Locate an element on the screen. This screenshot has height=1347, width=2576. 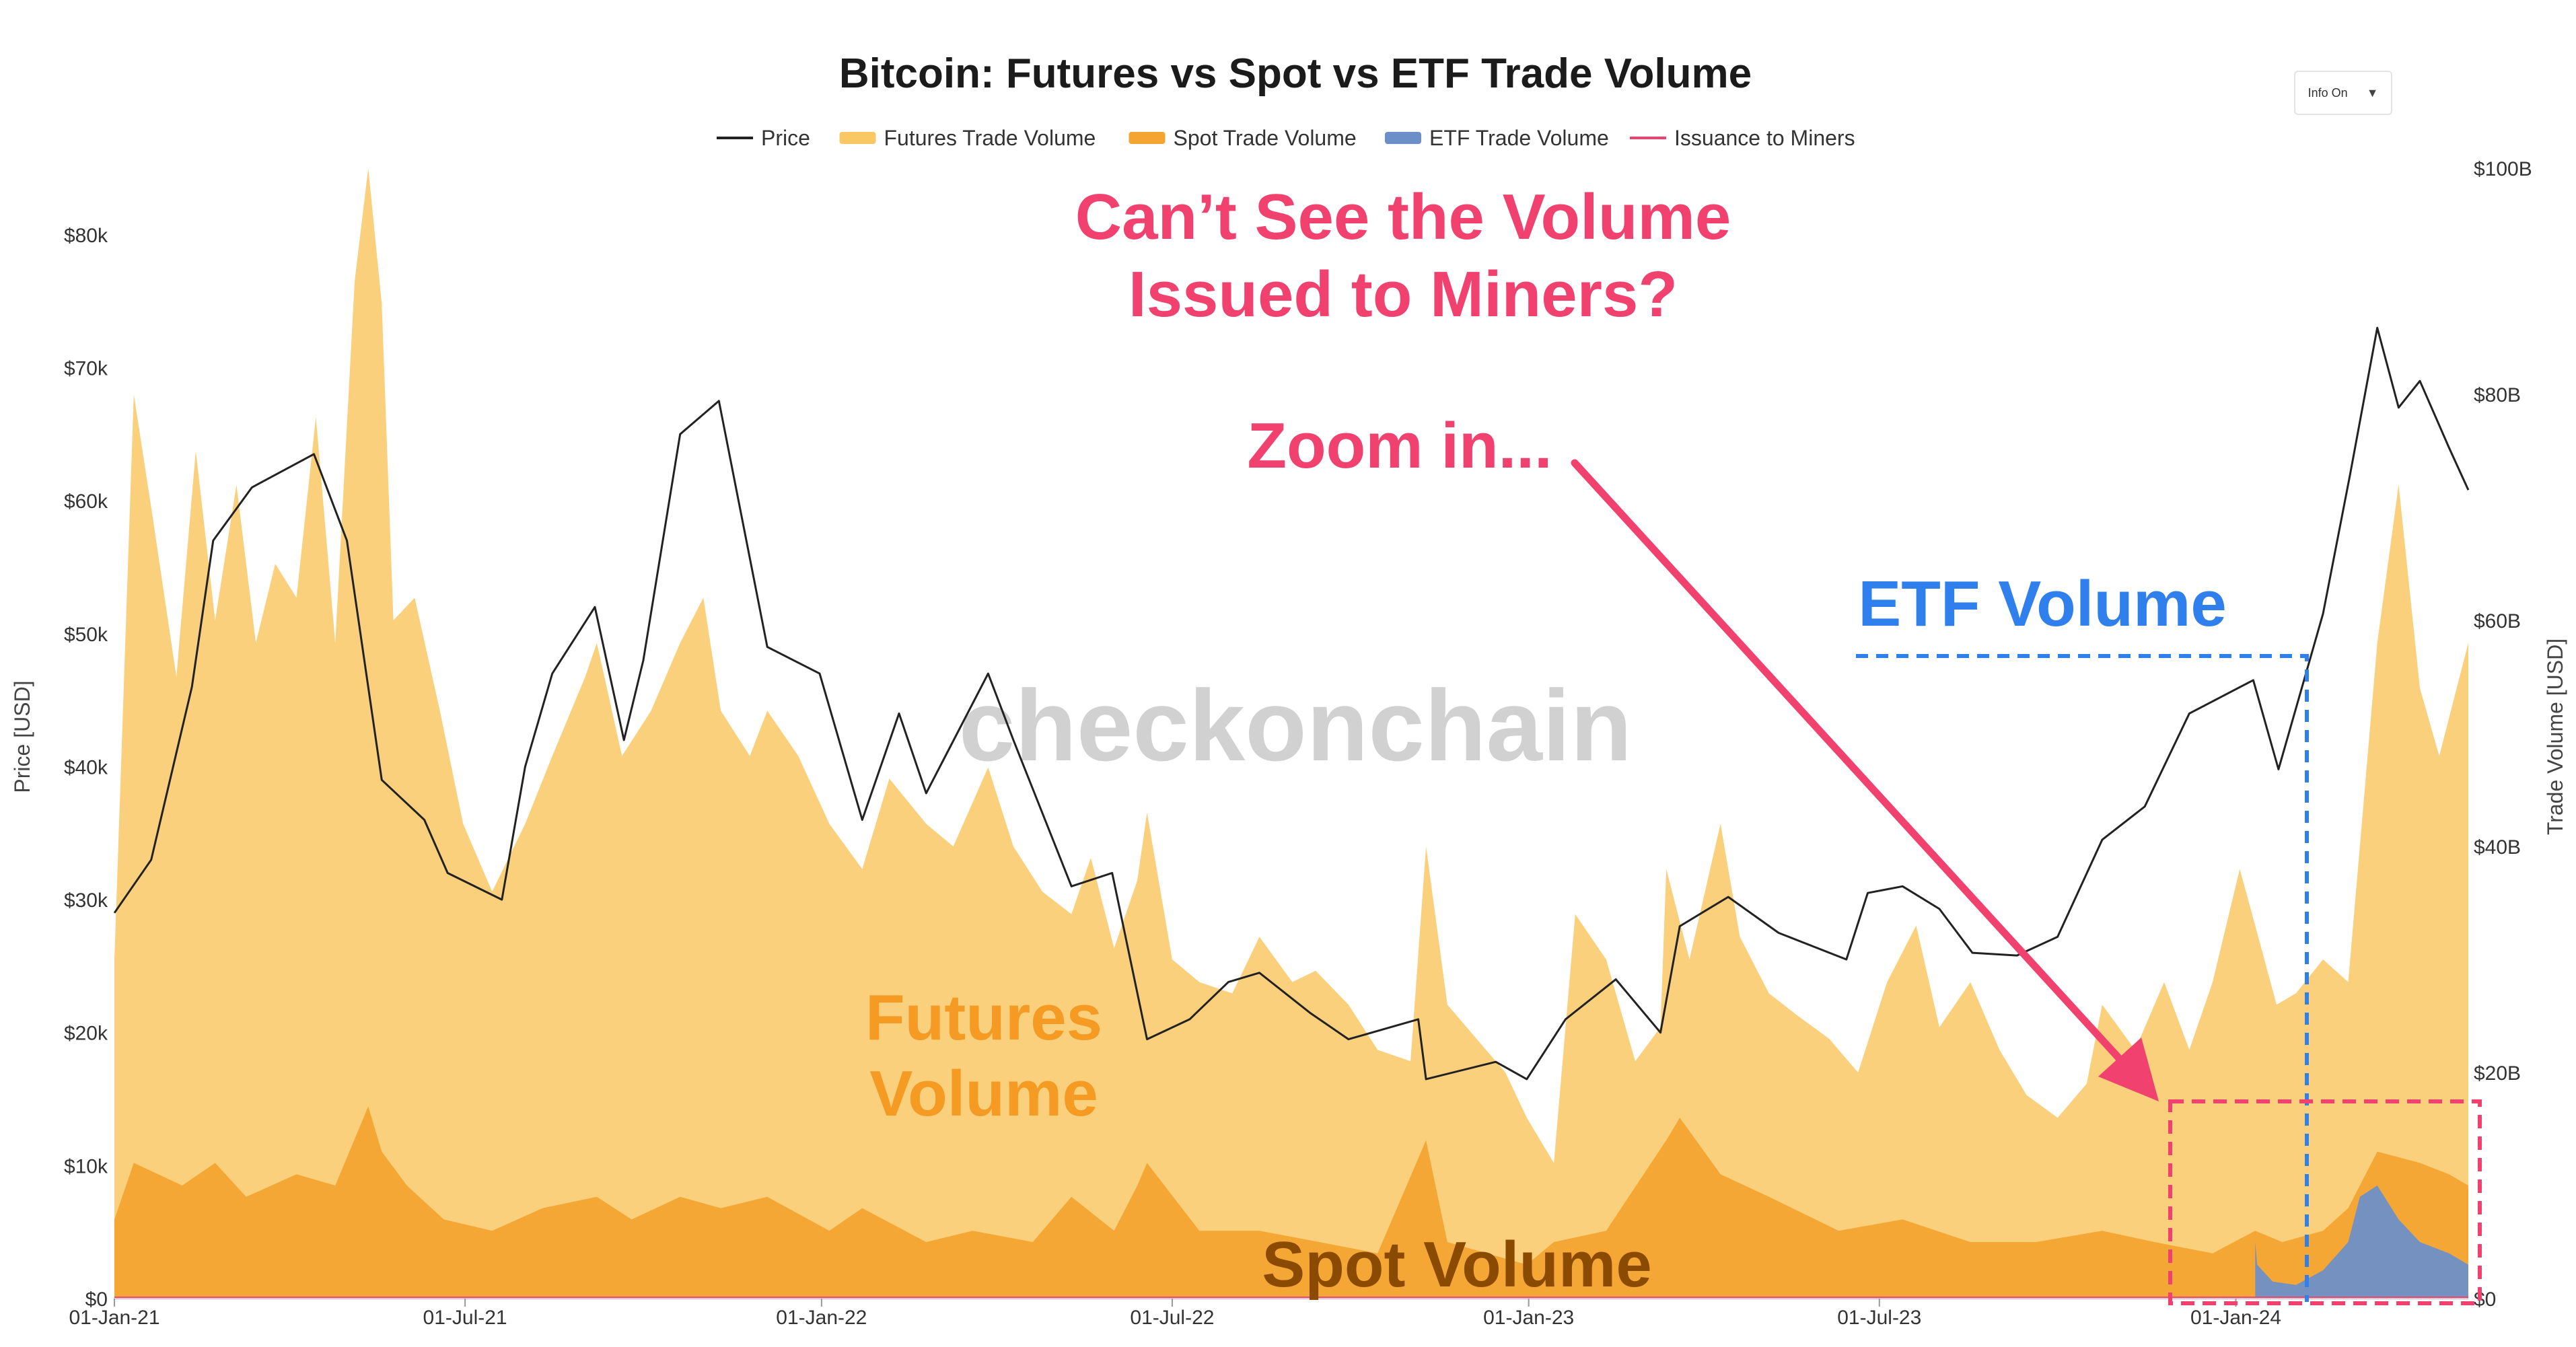
legend-item: Price is located at coordinates (763, 138).